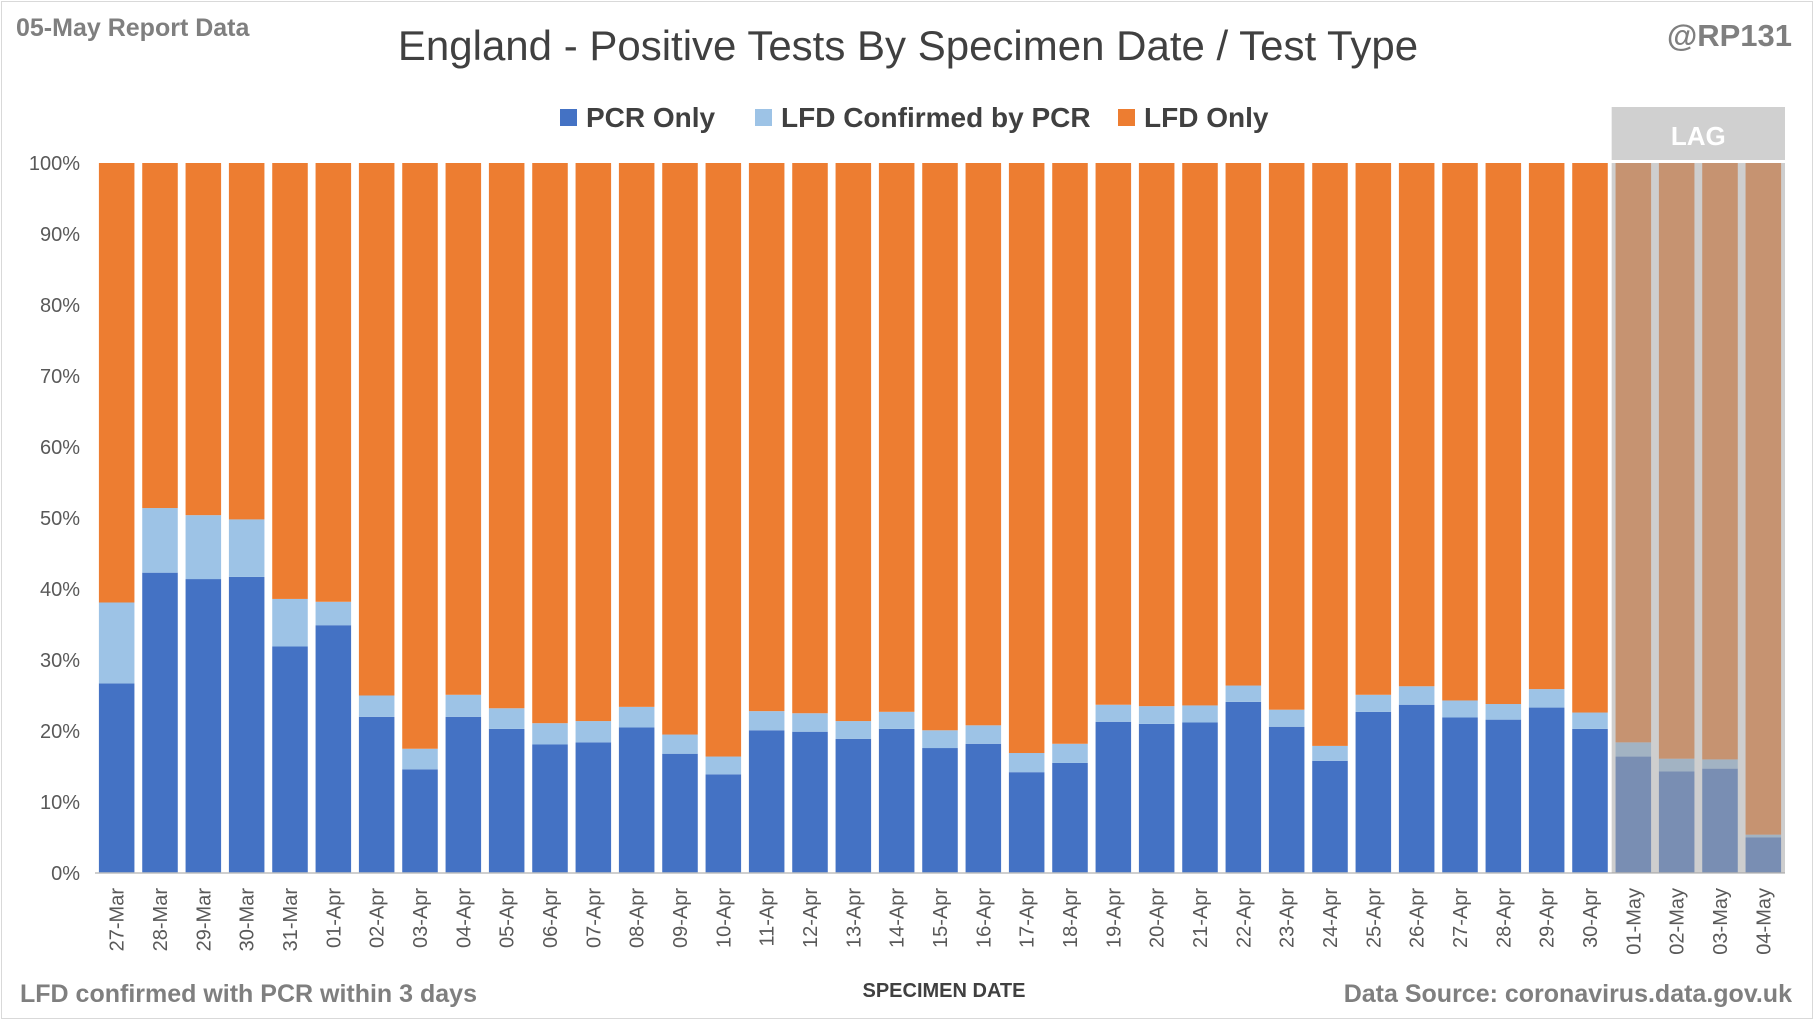  What do you see at coordinates (984, 918) in the screenshot?
I see `x-tick-label: 16-Apr` at bounding box center [984, 918].